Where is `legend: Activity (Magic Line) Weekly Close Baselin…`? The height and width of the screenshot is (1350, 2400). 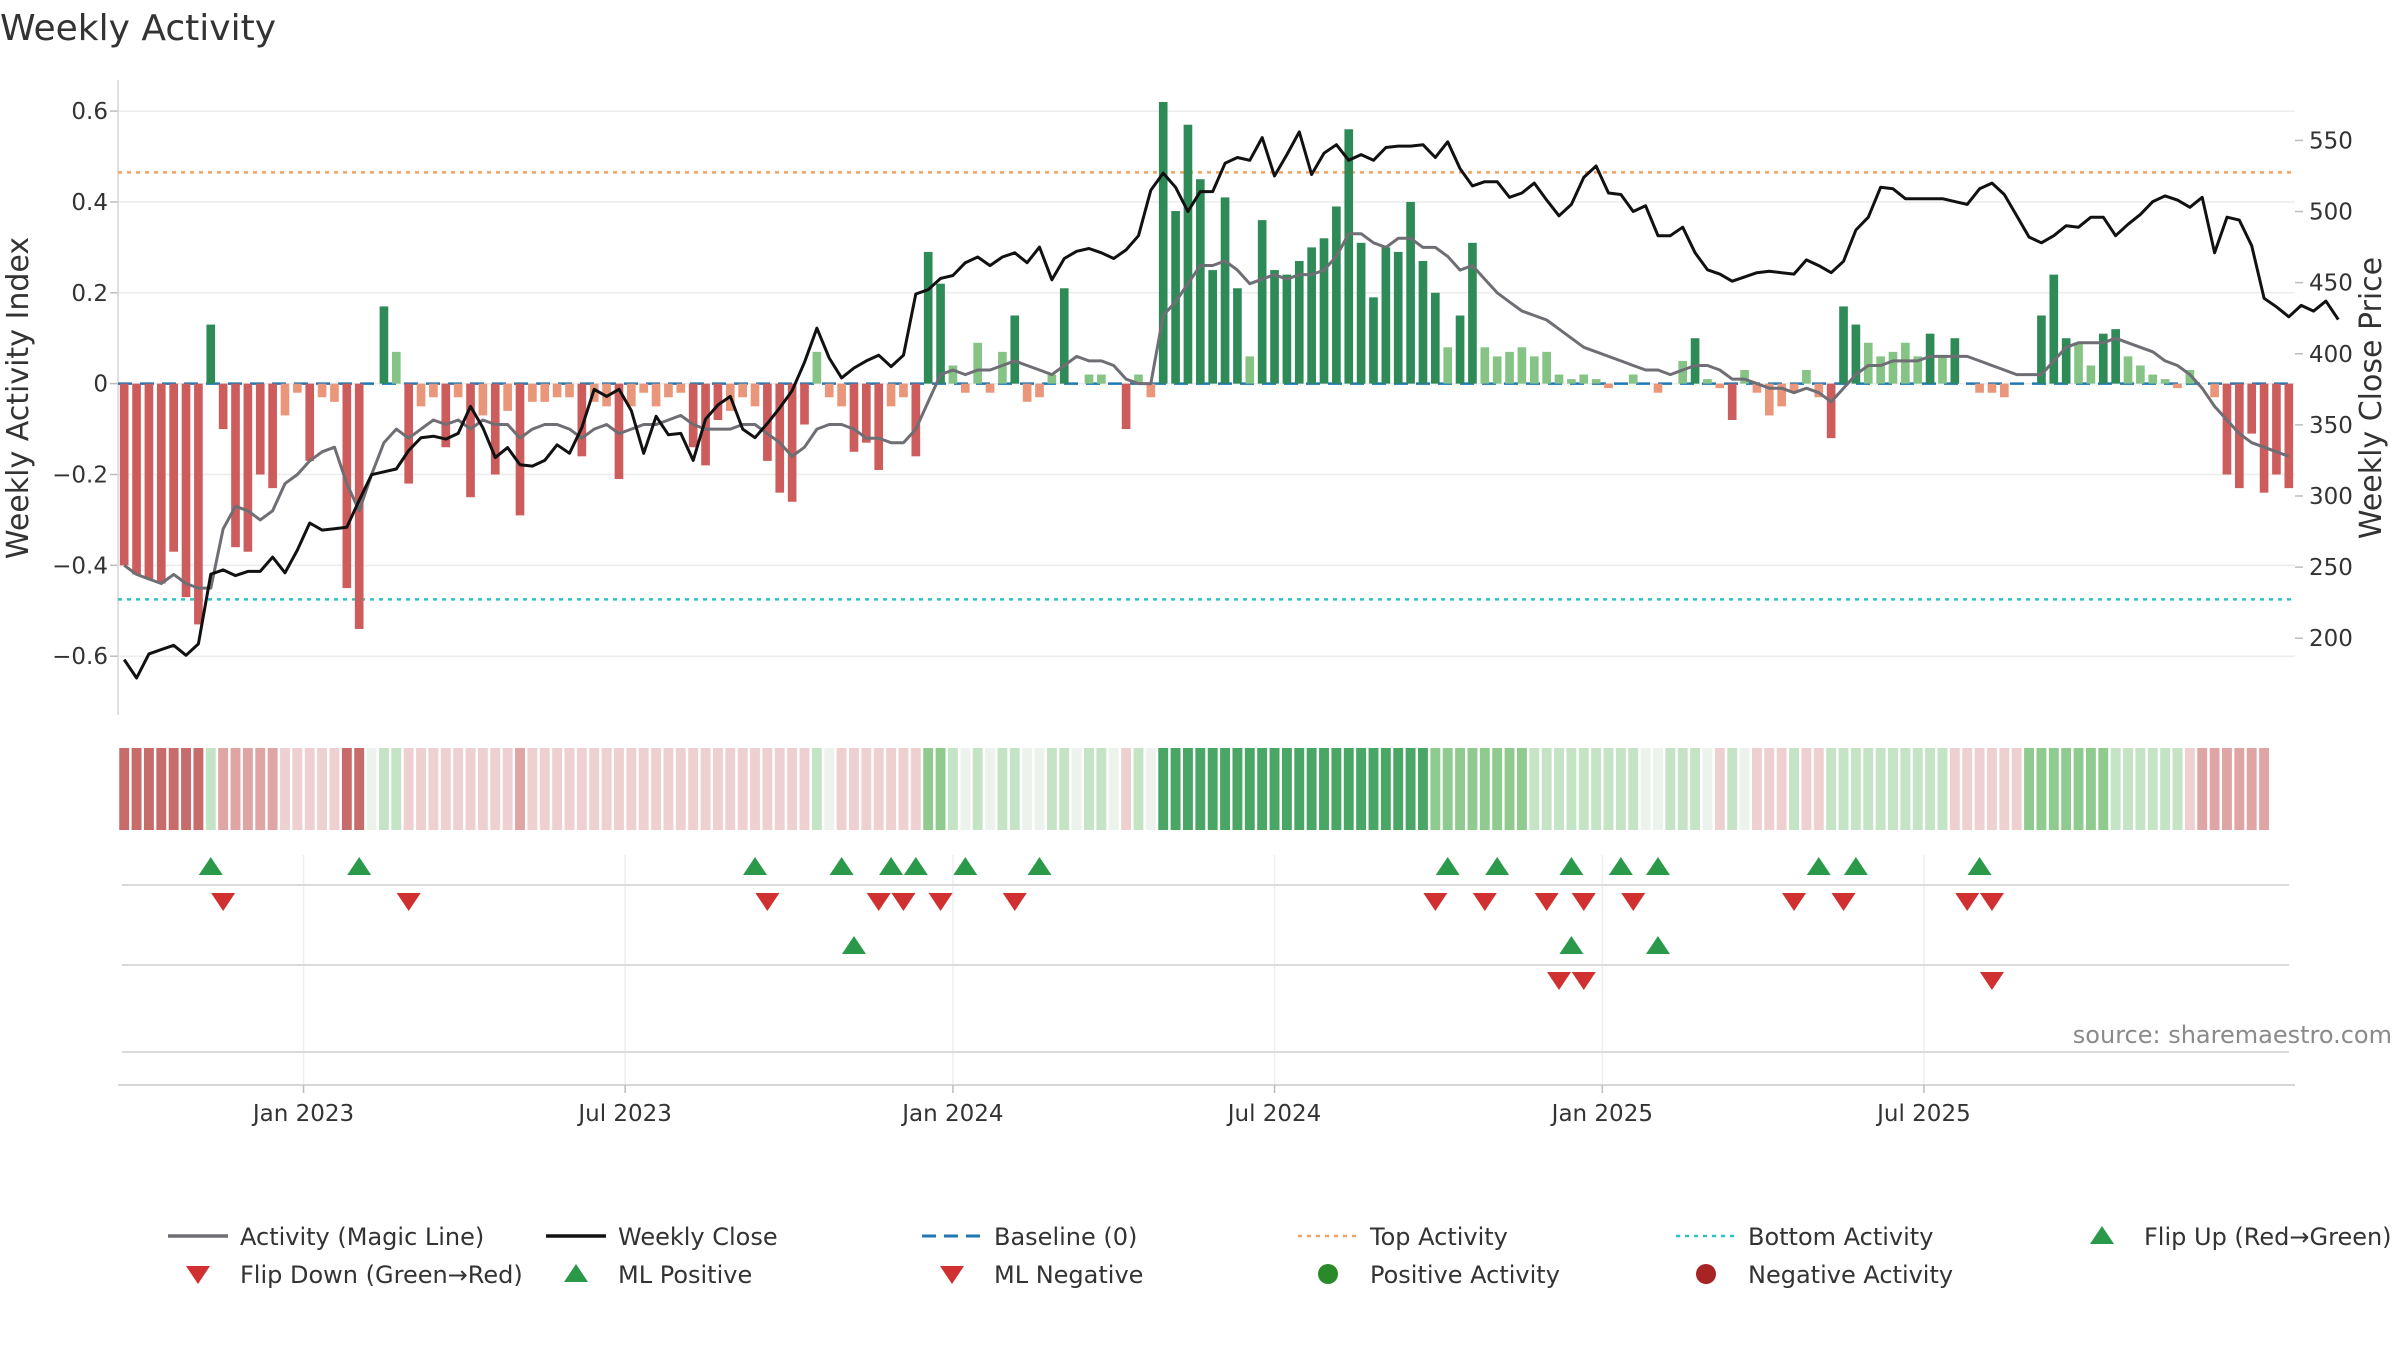 legend: Activity (Magic Line) Weekly Close Baselin… is located at coordinates (1280, 1256).